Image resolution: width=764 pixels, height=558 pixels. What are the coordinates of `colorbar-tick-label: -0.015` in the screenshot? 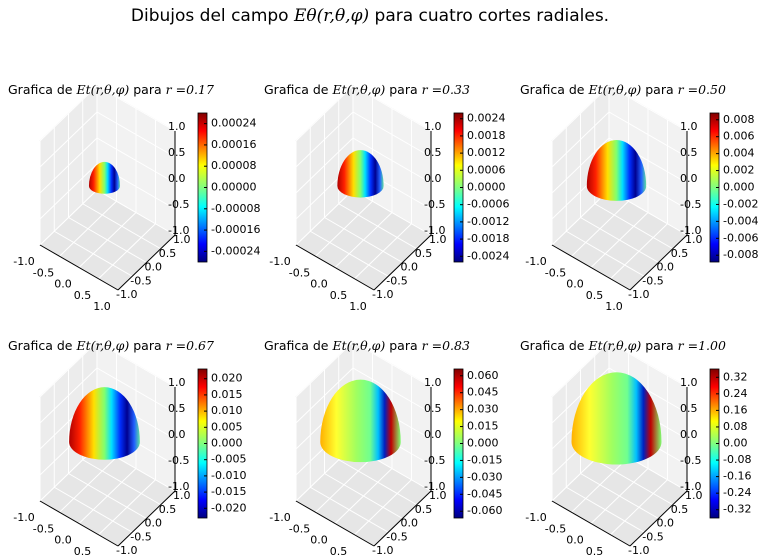 It's located at (484, 459).